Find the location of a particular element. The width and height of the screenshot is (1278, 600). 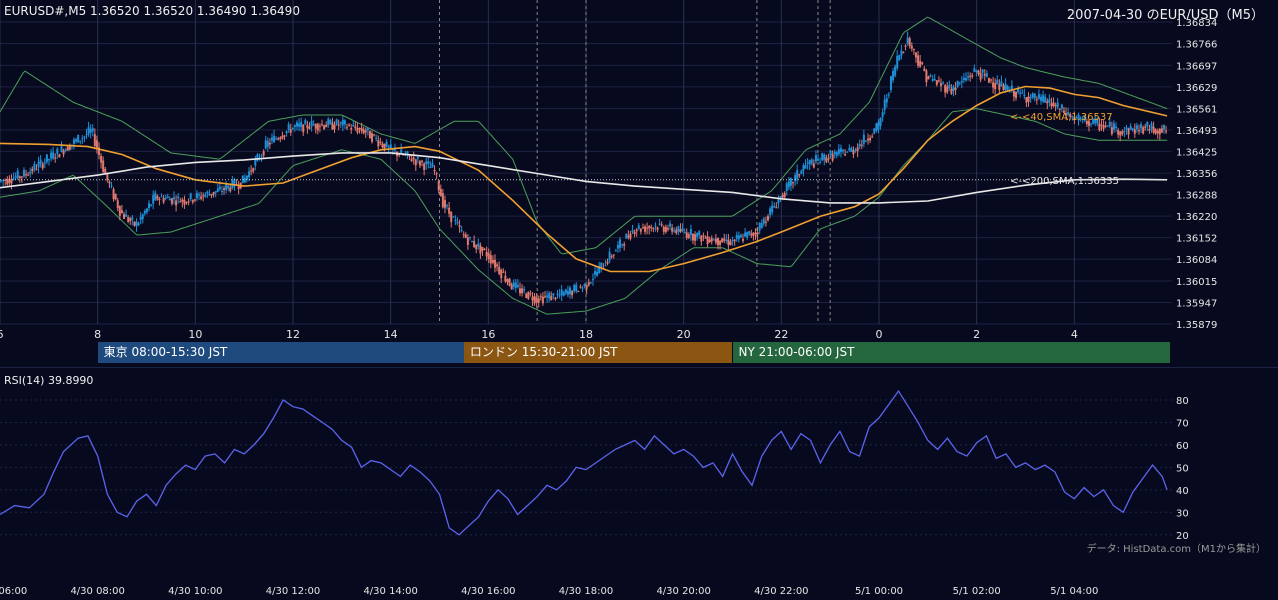

session-band: NY 21:00-06:00 JST is located at coordinates (951, 352).